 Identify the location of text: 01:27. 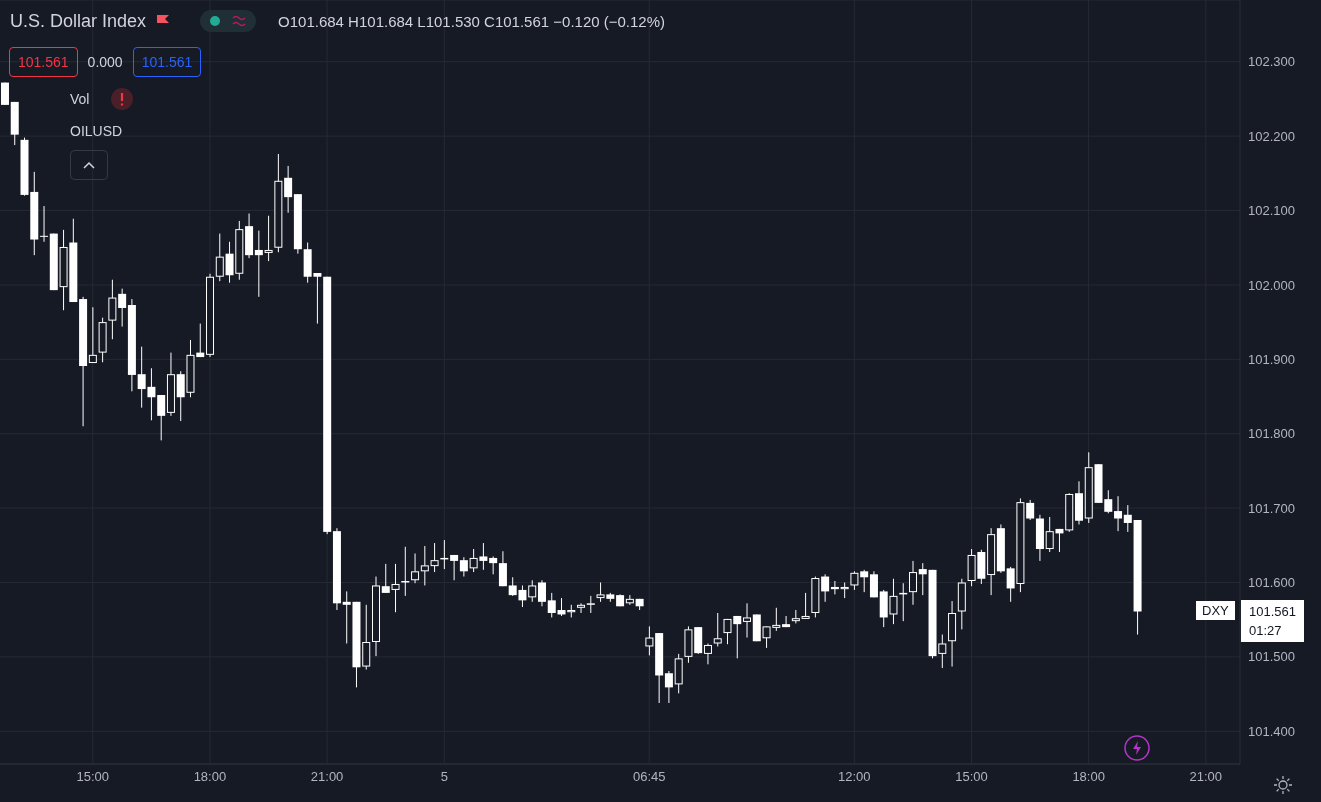
(1266, 631).